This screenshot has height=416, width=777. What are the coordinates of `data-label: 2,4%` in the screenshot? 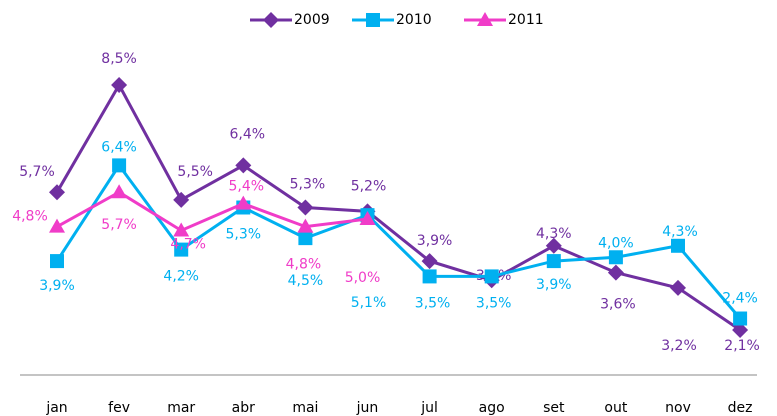 It's located at (740, 299).